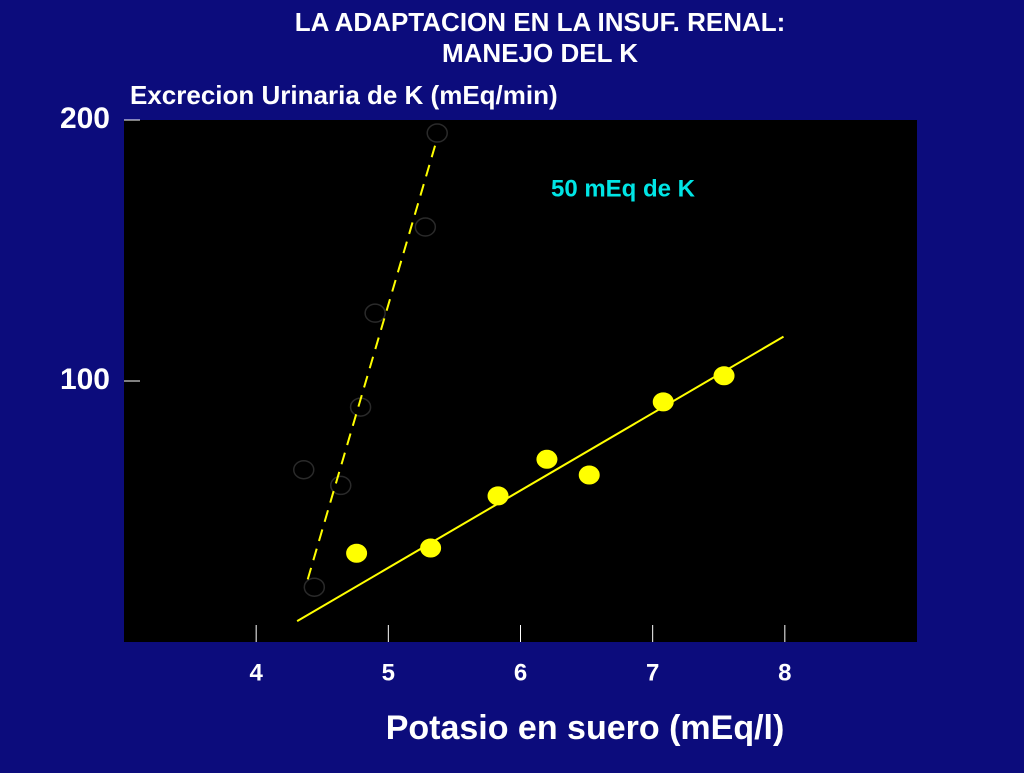 This screenshot has height=773, width=1024. I want to click on y-tick-label: 100, so click(85, 379).